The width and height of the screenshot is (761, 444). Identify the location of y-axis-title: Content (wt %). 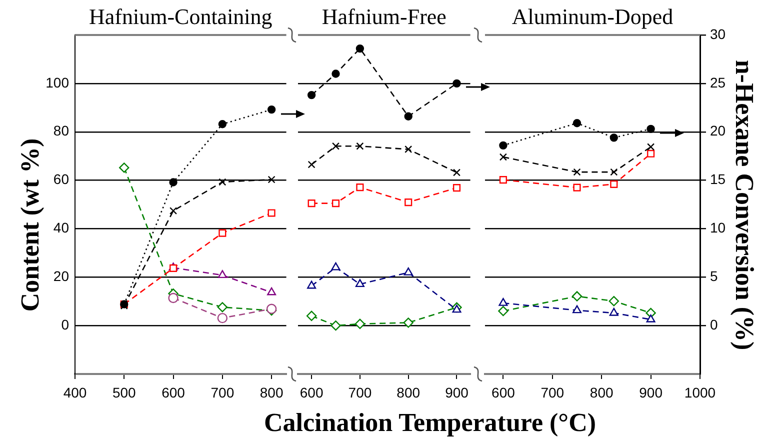
(30, 225).